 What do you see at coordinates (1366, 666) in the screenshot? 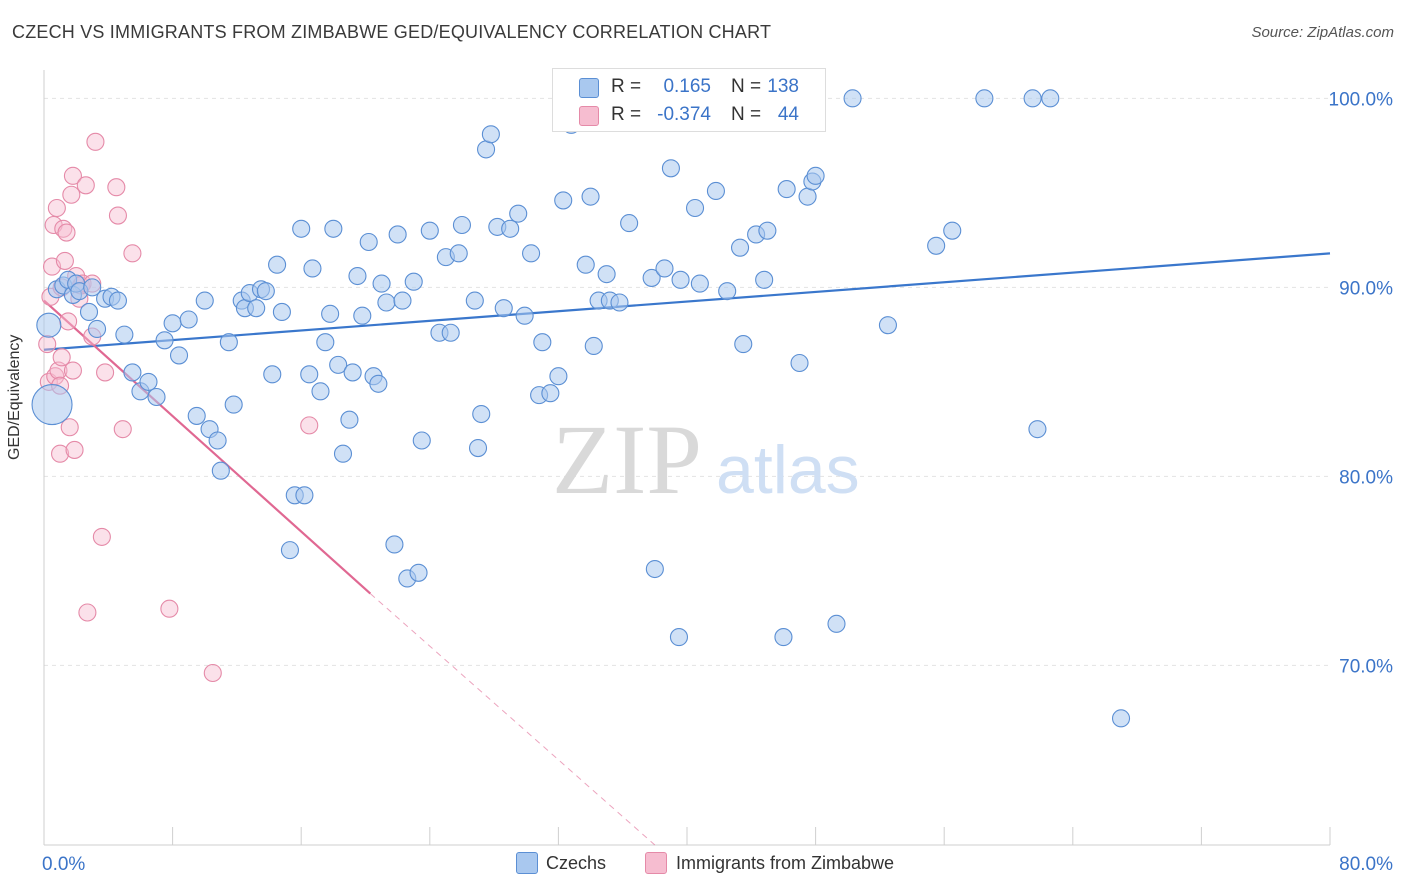
I see `y-tick-label: 70.0%` at bounding box center [1366, 666].